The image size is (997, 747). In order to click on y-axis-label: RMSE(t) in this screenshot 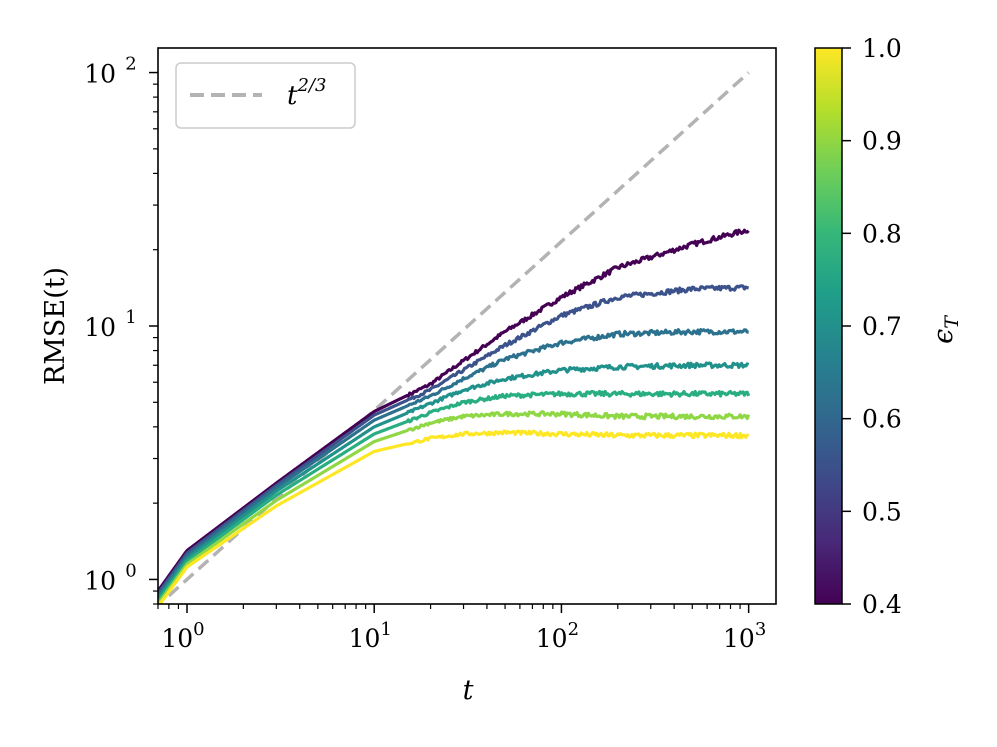, I will do `click(55, 326)`.